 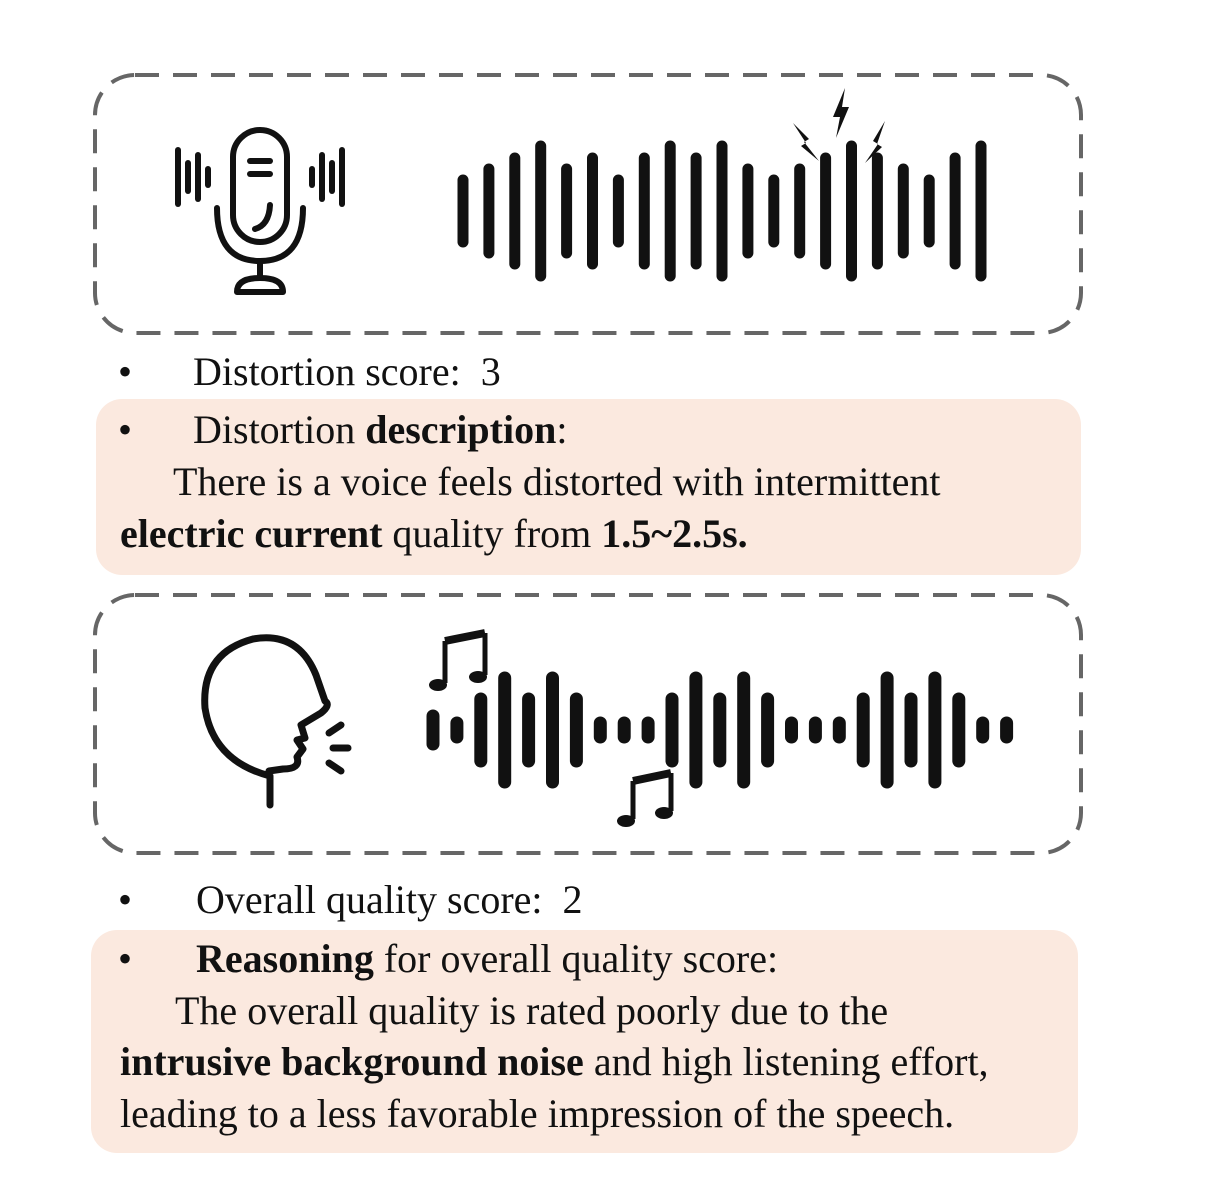 What do you see at coordinates (839, 125) in the screenshot?
I see `lightning-icon` at bounding box center [839, 125].